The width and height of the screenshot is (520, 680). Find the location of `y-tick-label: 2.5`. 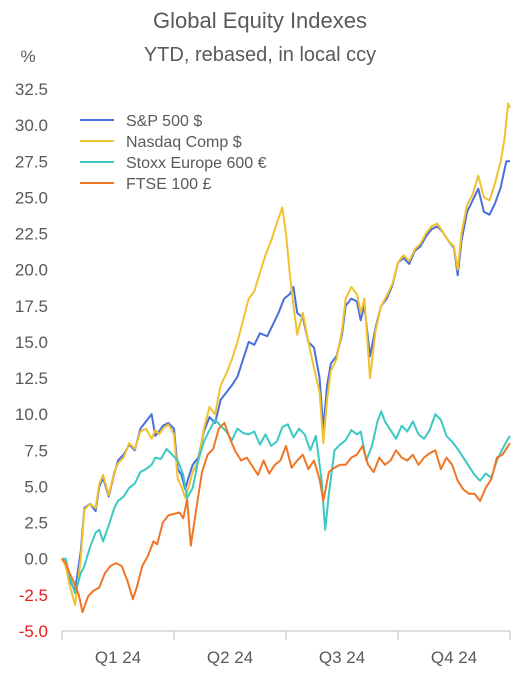

y-tick-label: 2.5 is located at coordinates (36, 523).